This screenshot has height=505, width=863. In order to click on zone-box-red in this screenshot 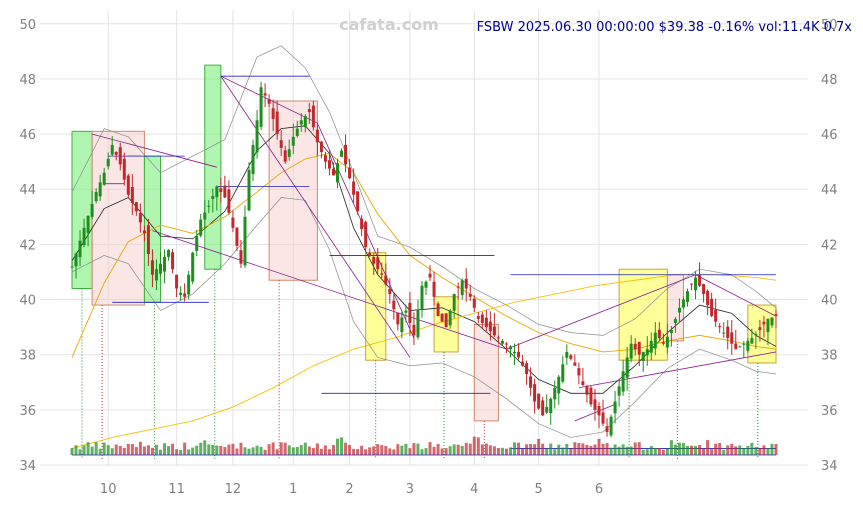, I will do `click(118, 218)`.